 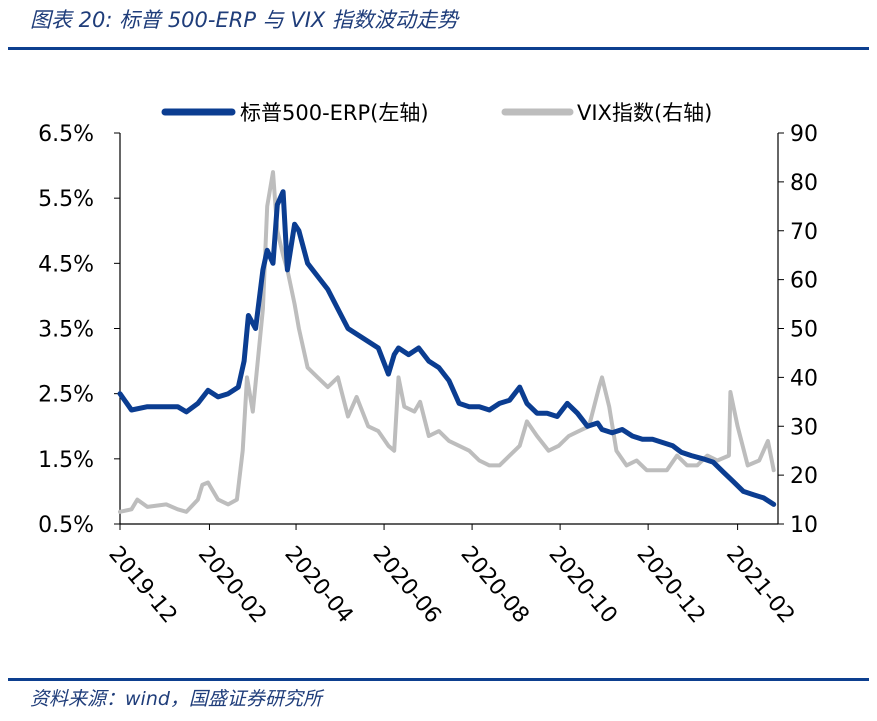 What do you see at coordinates (66, 330) in the screenshot?
I see `left-tick-label: 3.5%` at bounding box center [66, 330].